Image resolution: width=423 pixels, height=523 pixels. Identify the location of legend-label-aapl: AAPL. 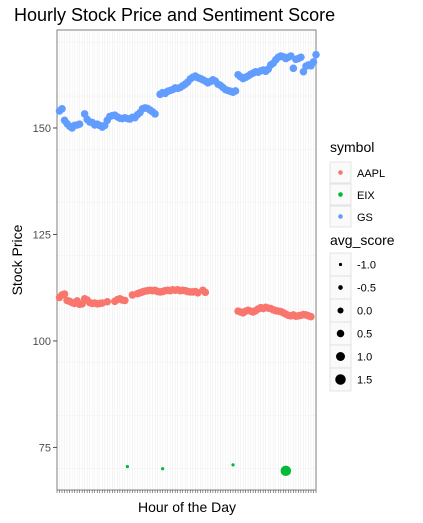
(371, 174).